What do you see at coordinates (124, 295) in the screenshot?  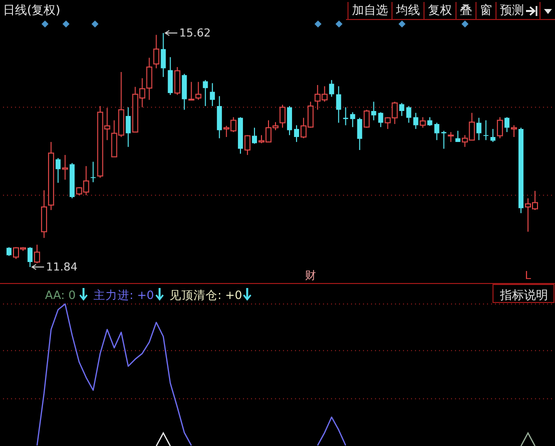 I see `series-label: 主力进: +0` at bounding box center [124, 295].